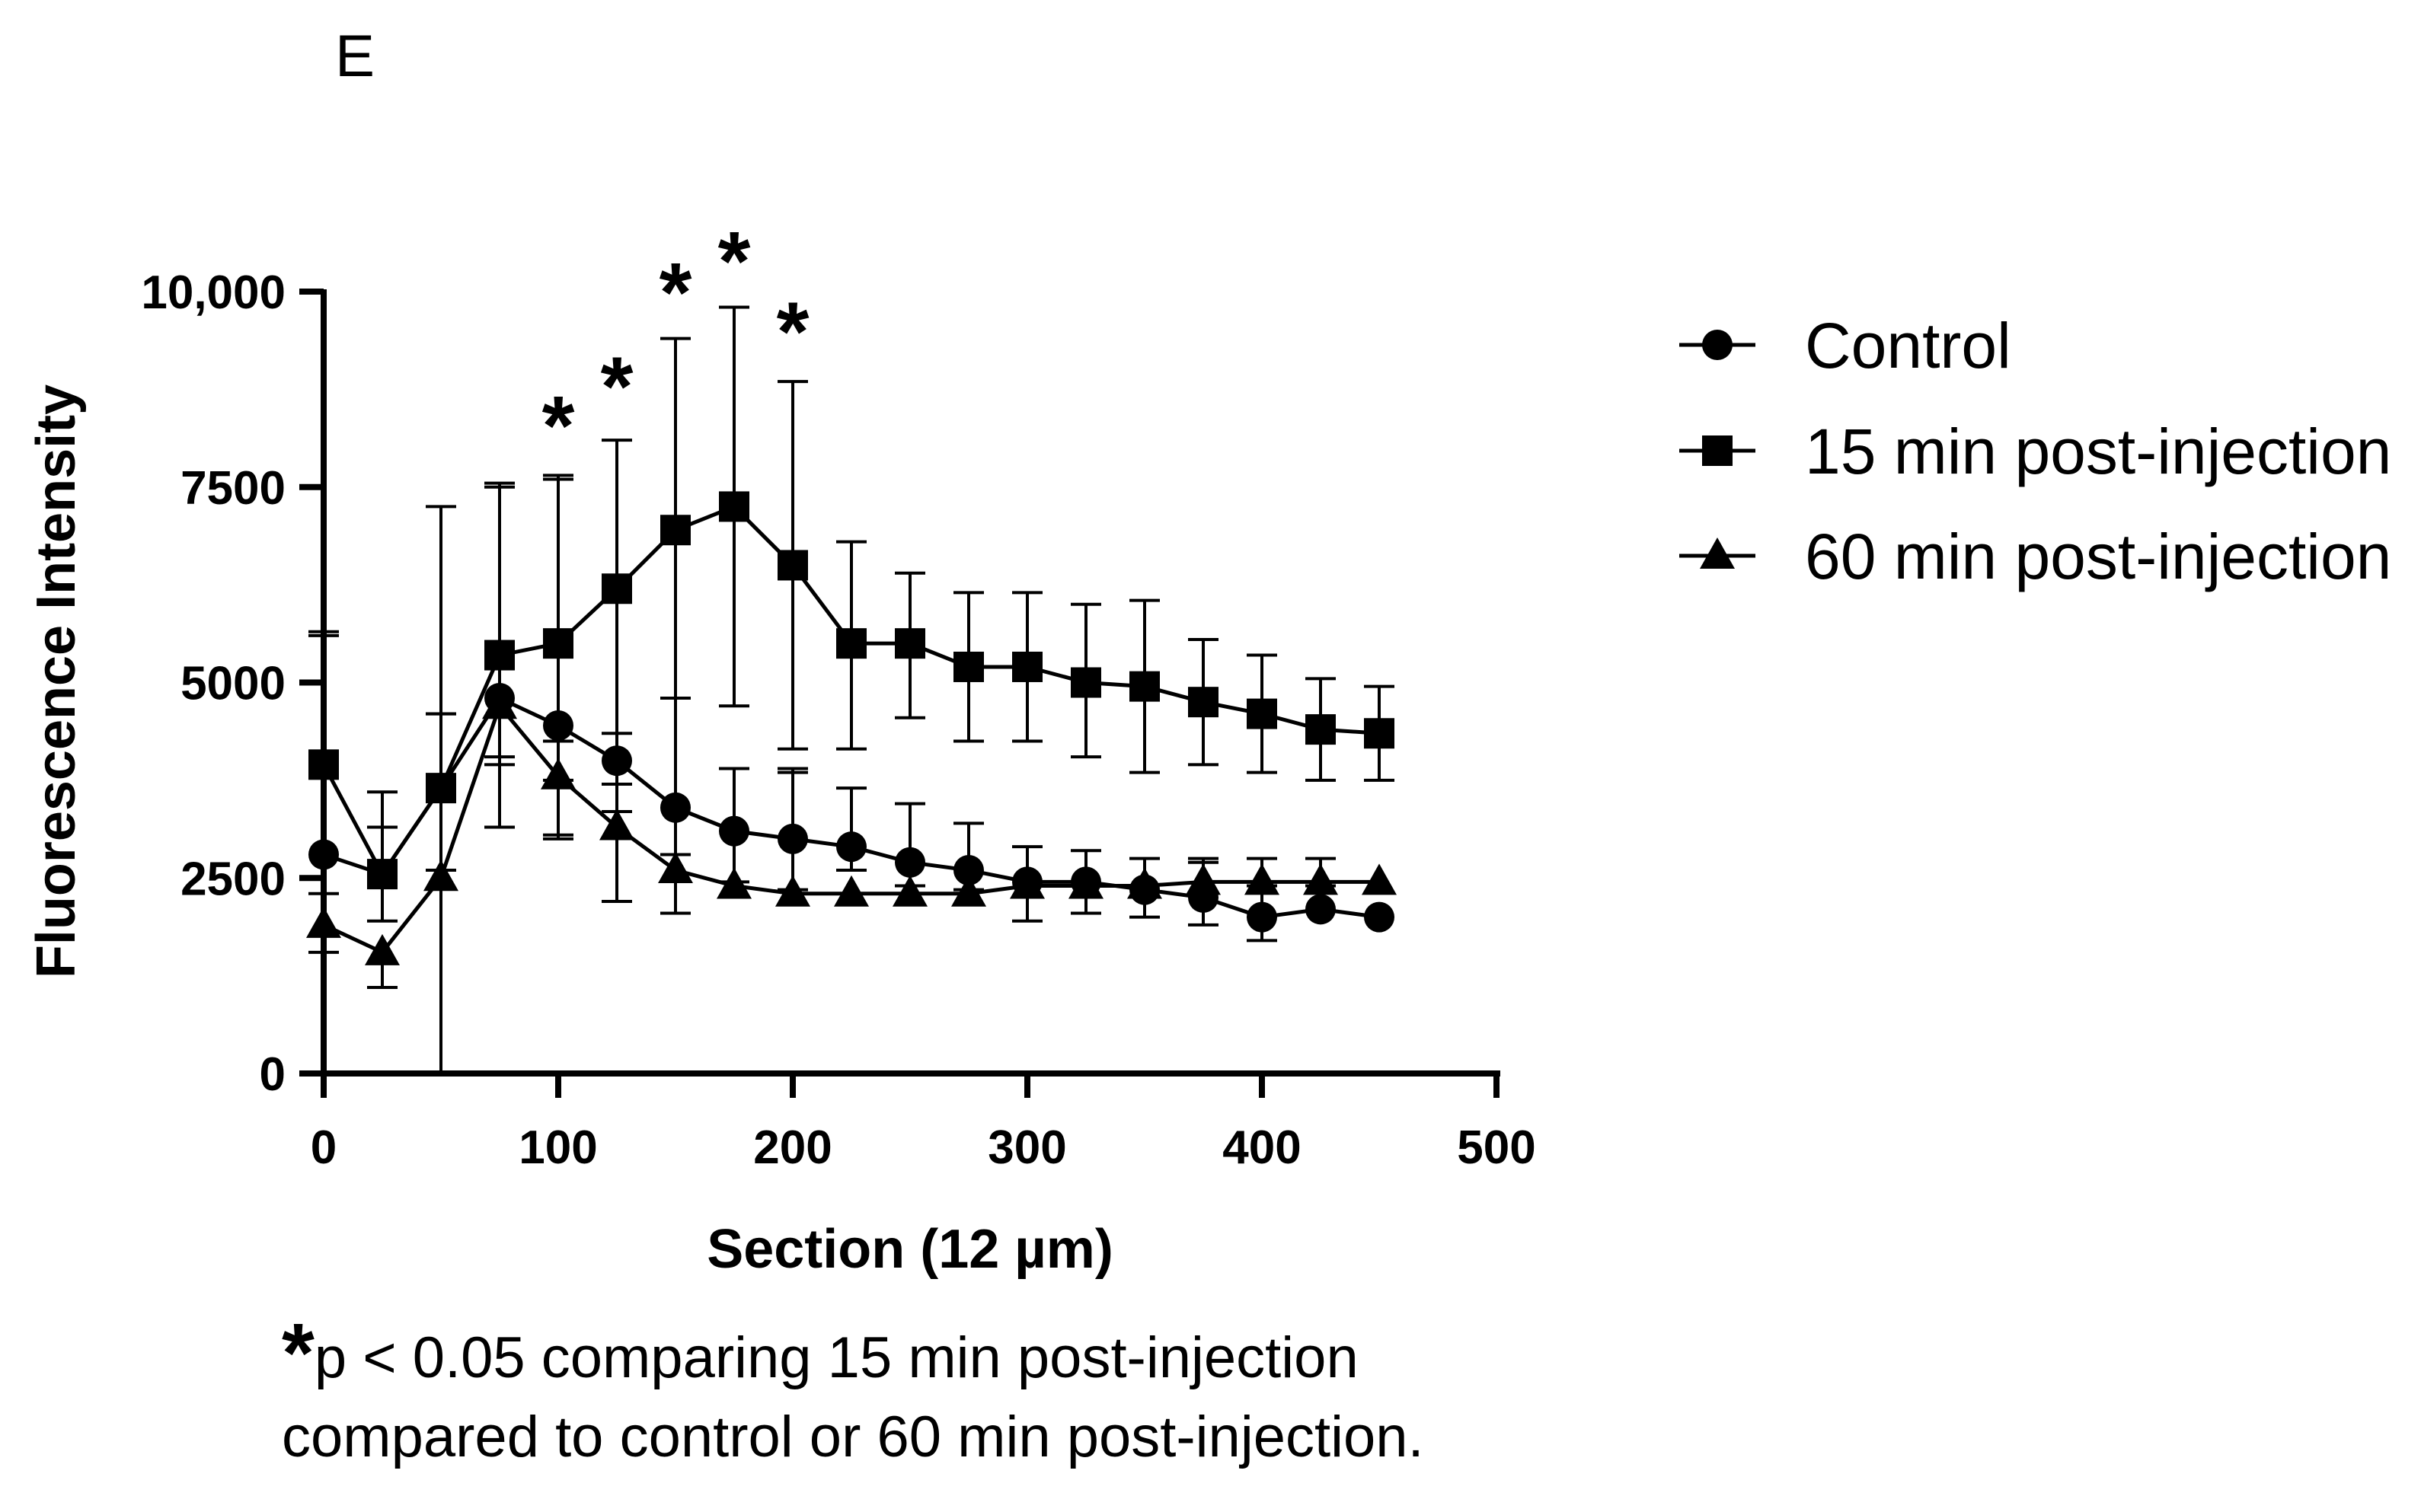 This screenshot has height=1512, width=2421. Describe the element at coordinates (910, 1249) in the screenshot. I see `x-axis-label: Section (12 µm)` at that location.